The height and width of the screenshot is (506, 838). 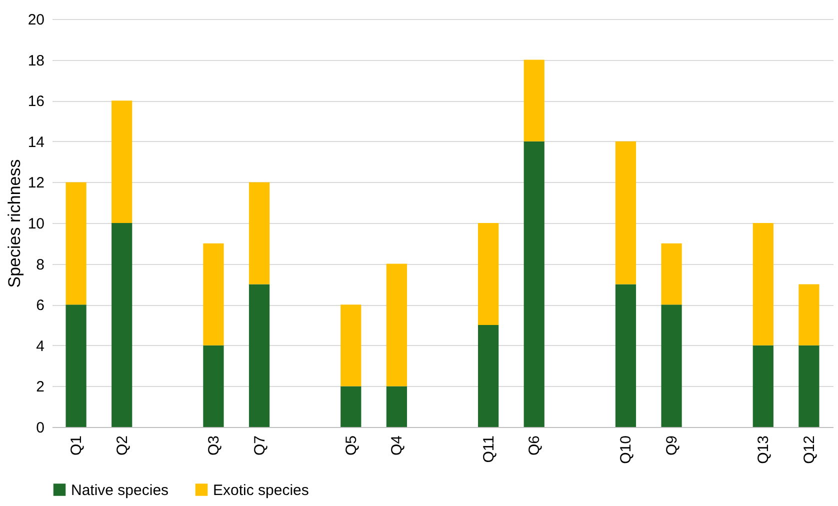 What do you see at coordinates (763, 450) in the screenshot?
I see `x-tick-label: Q13` at bounding box center [763, 450].